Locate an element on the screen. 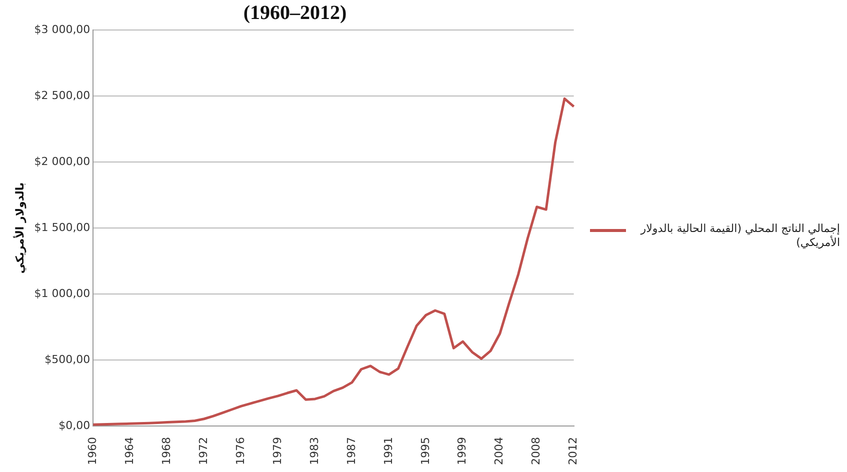 Image resolution: width=847 pixels, height=472 pixels. y-tick-label: $2 500,00 is located at coordinates (62, 95).